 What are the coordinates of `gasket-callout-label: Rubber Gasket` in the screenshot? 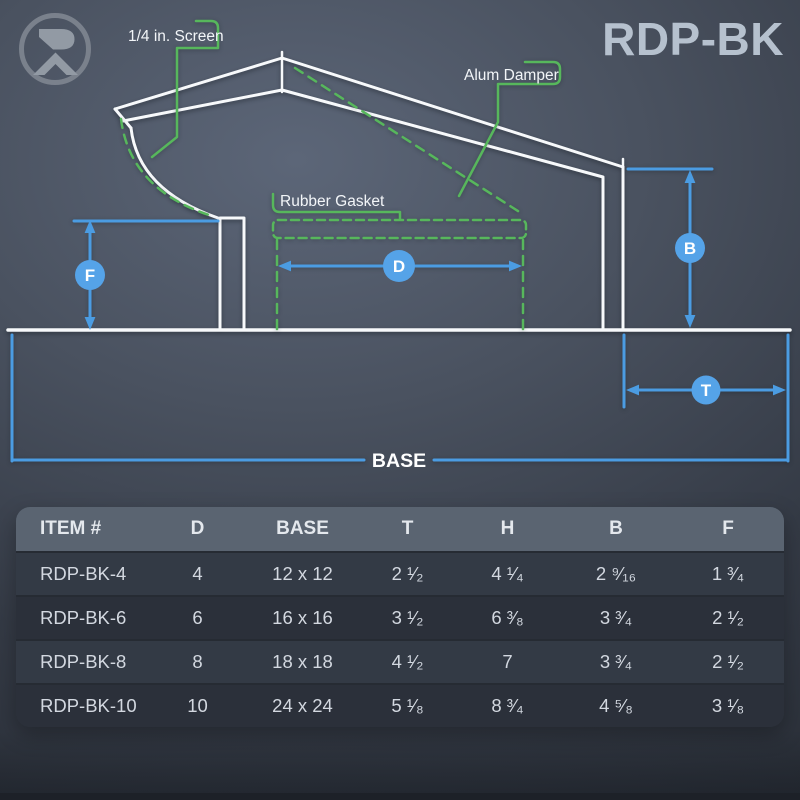 It's located at (332, 201).